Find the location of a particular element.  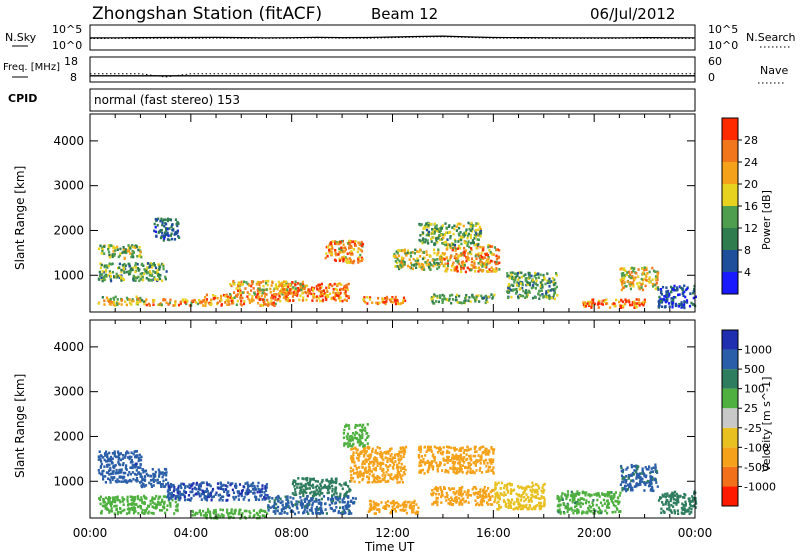

nave-label: Nave is located at coordinates (774, 70).